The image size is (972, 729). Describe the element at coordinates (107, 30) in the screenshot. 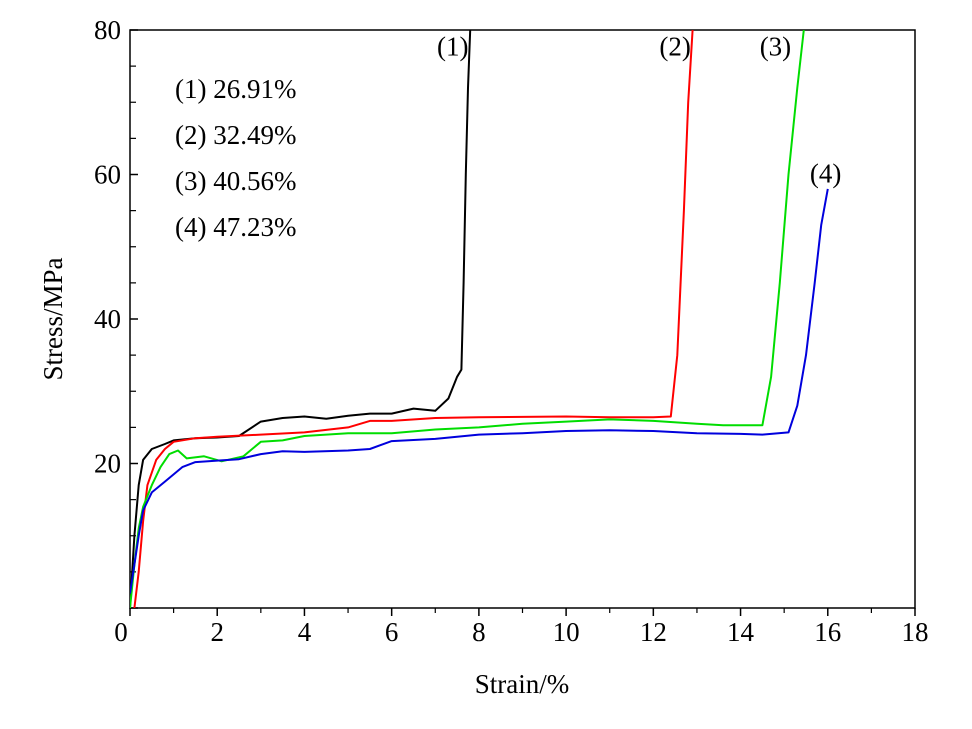

I see `y-tick-label: 80` at that location.